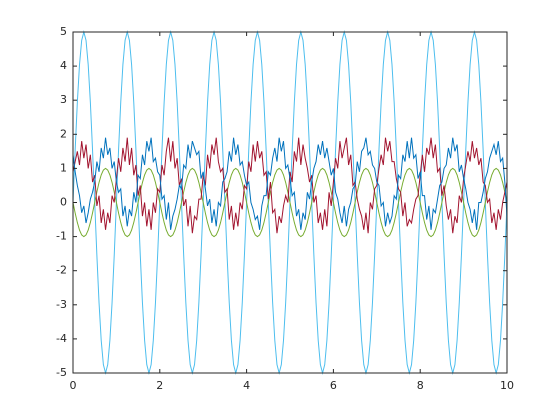  I want to click on y-tick-label: 1, so click(63, 167).